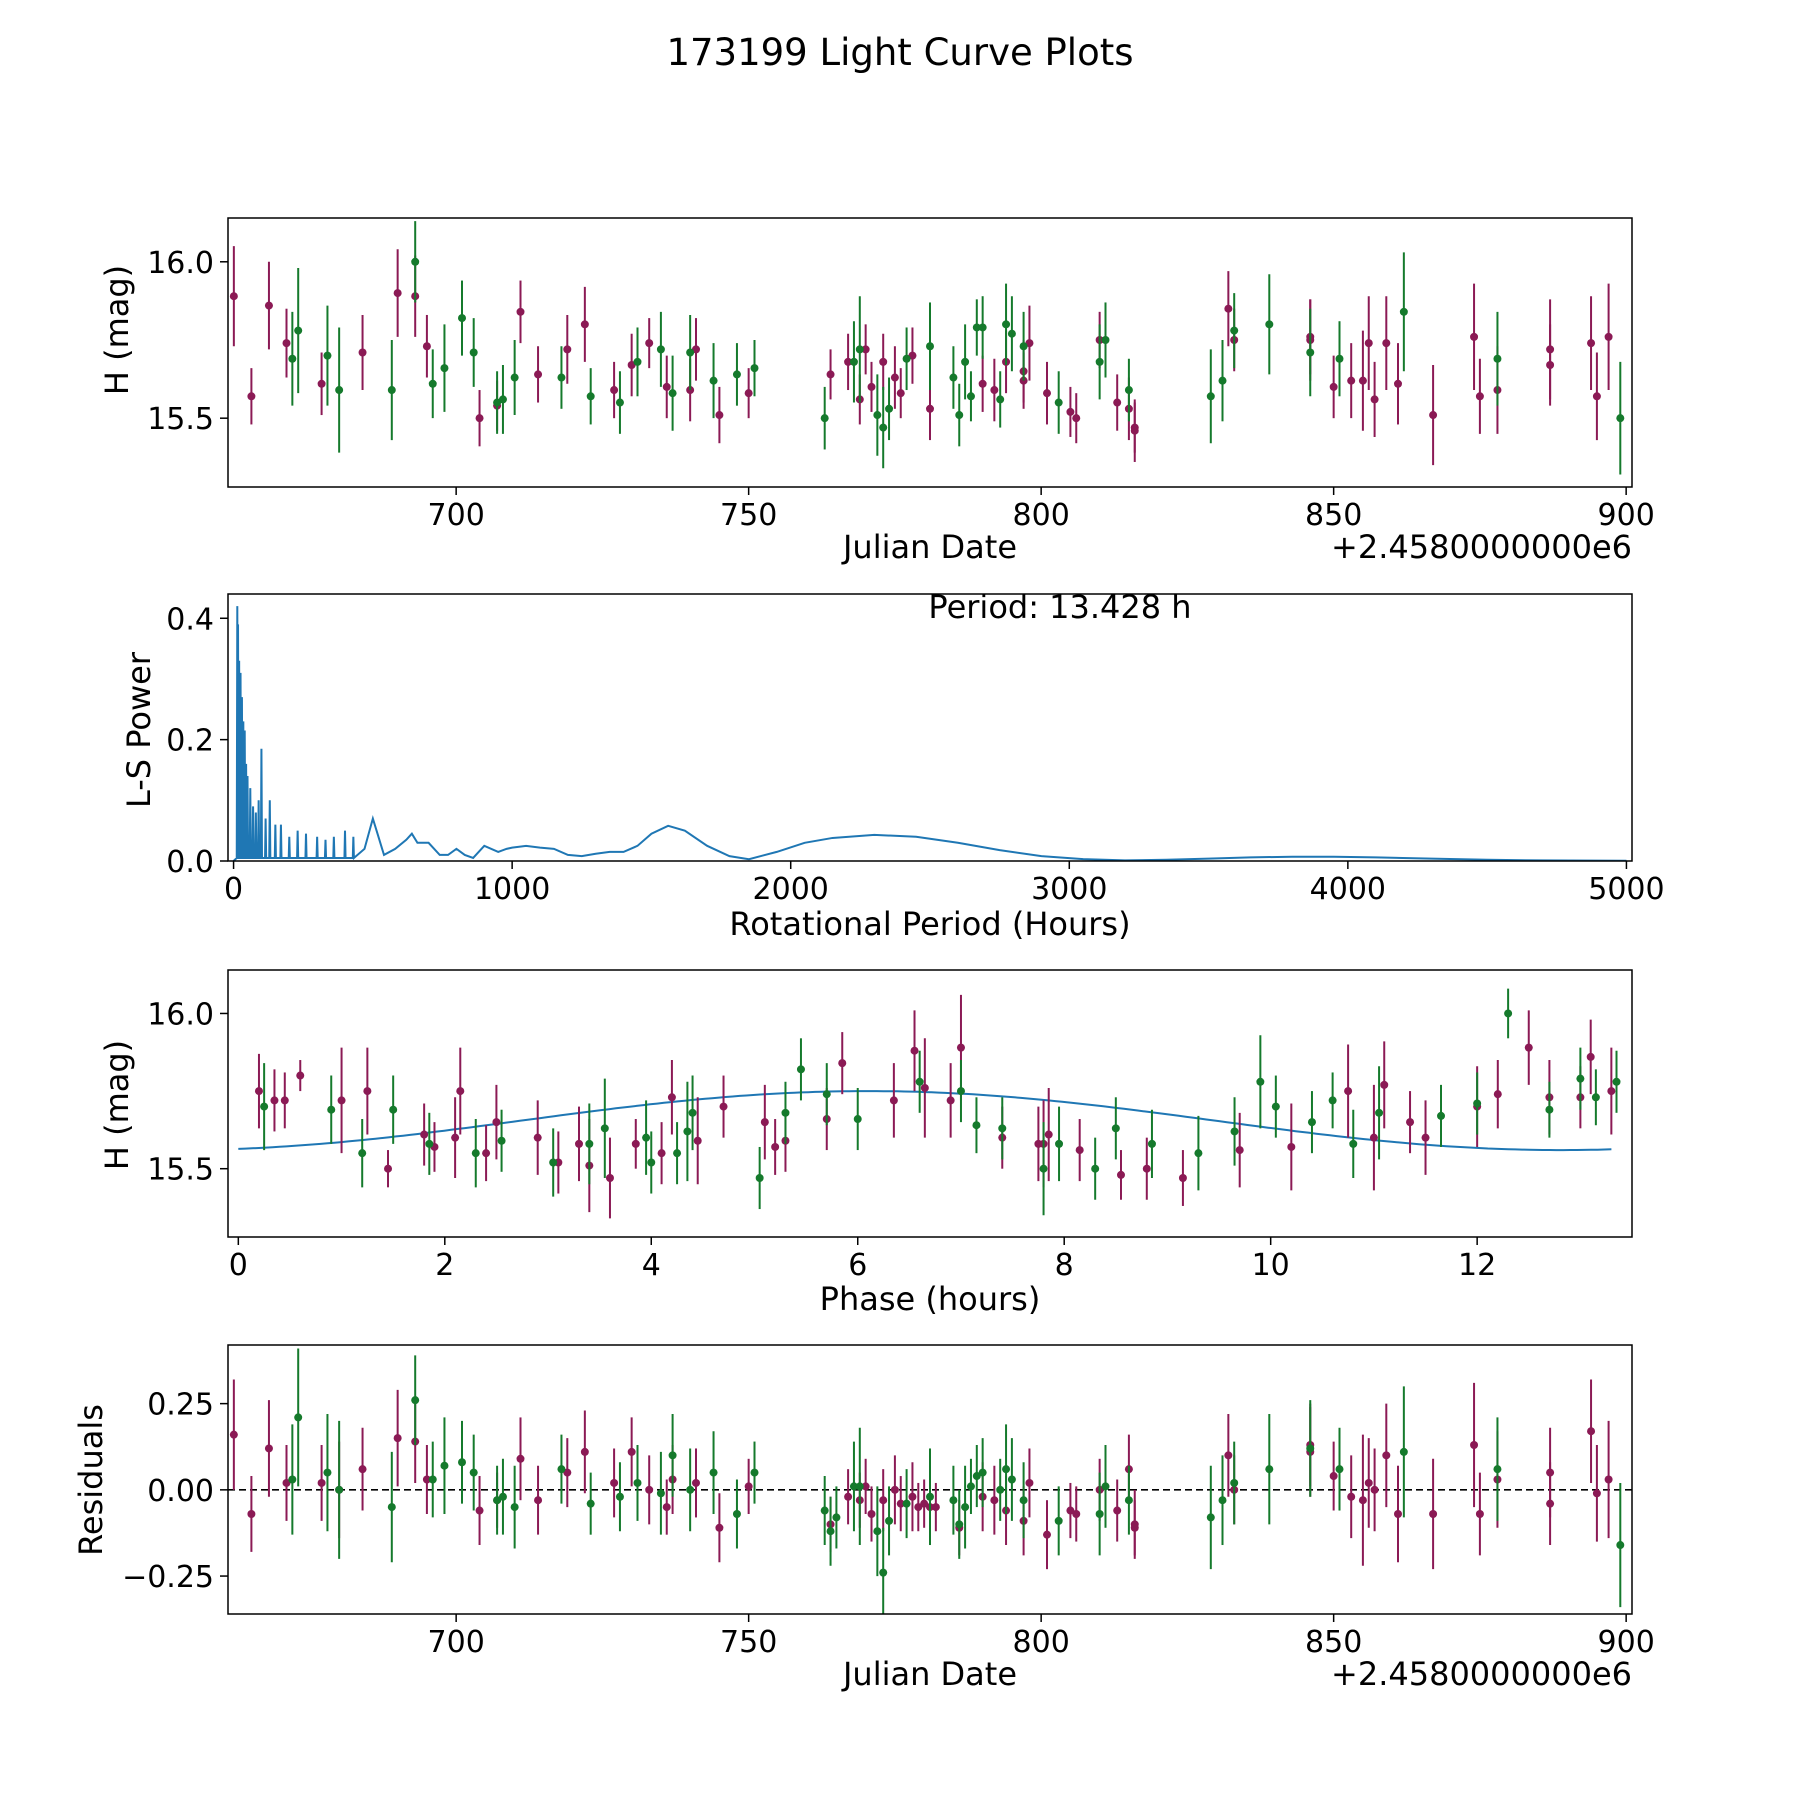  Describe the element at coordinates (1333, 1642) in the screenshot. I see `residuals-xtick-label-3: 850` at that location.